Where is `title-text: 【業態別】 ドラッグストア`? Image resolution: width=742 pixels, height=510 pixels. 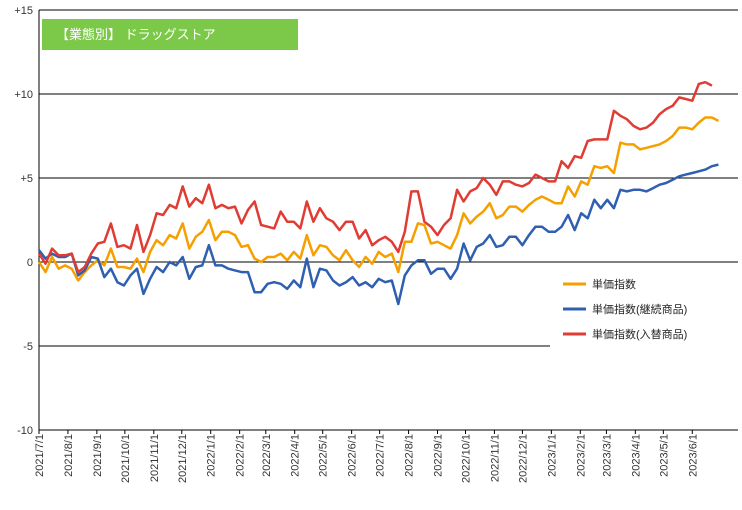 title-text: 【業態別】 ドラッグストア is located at coordinates (136, 34).